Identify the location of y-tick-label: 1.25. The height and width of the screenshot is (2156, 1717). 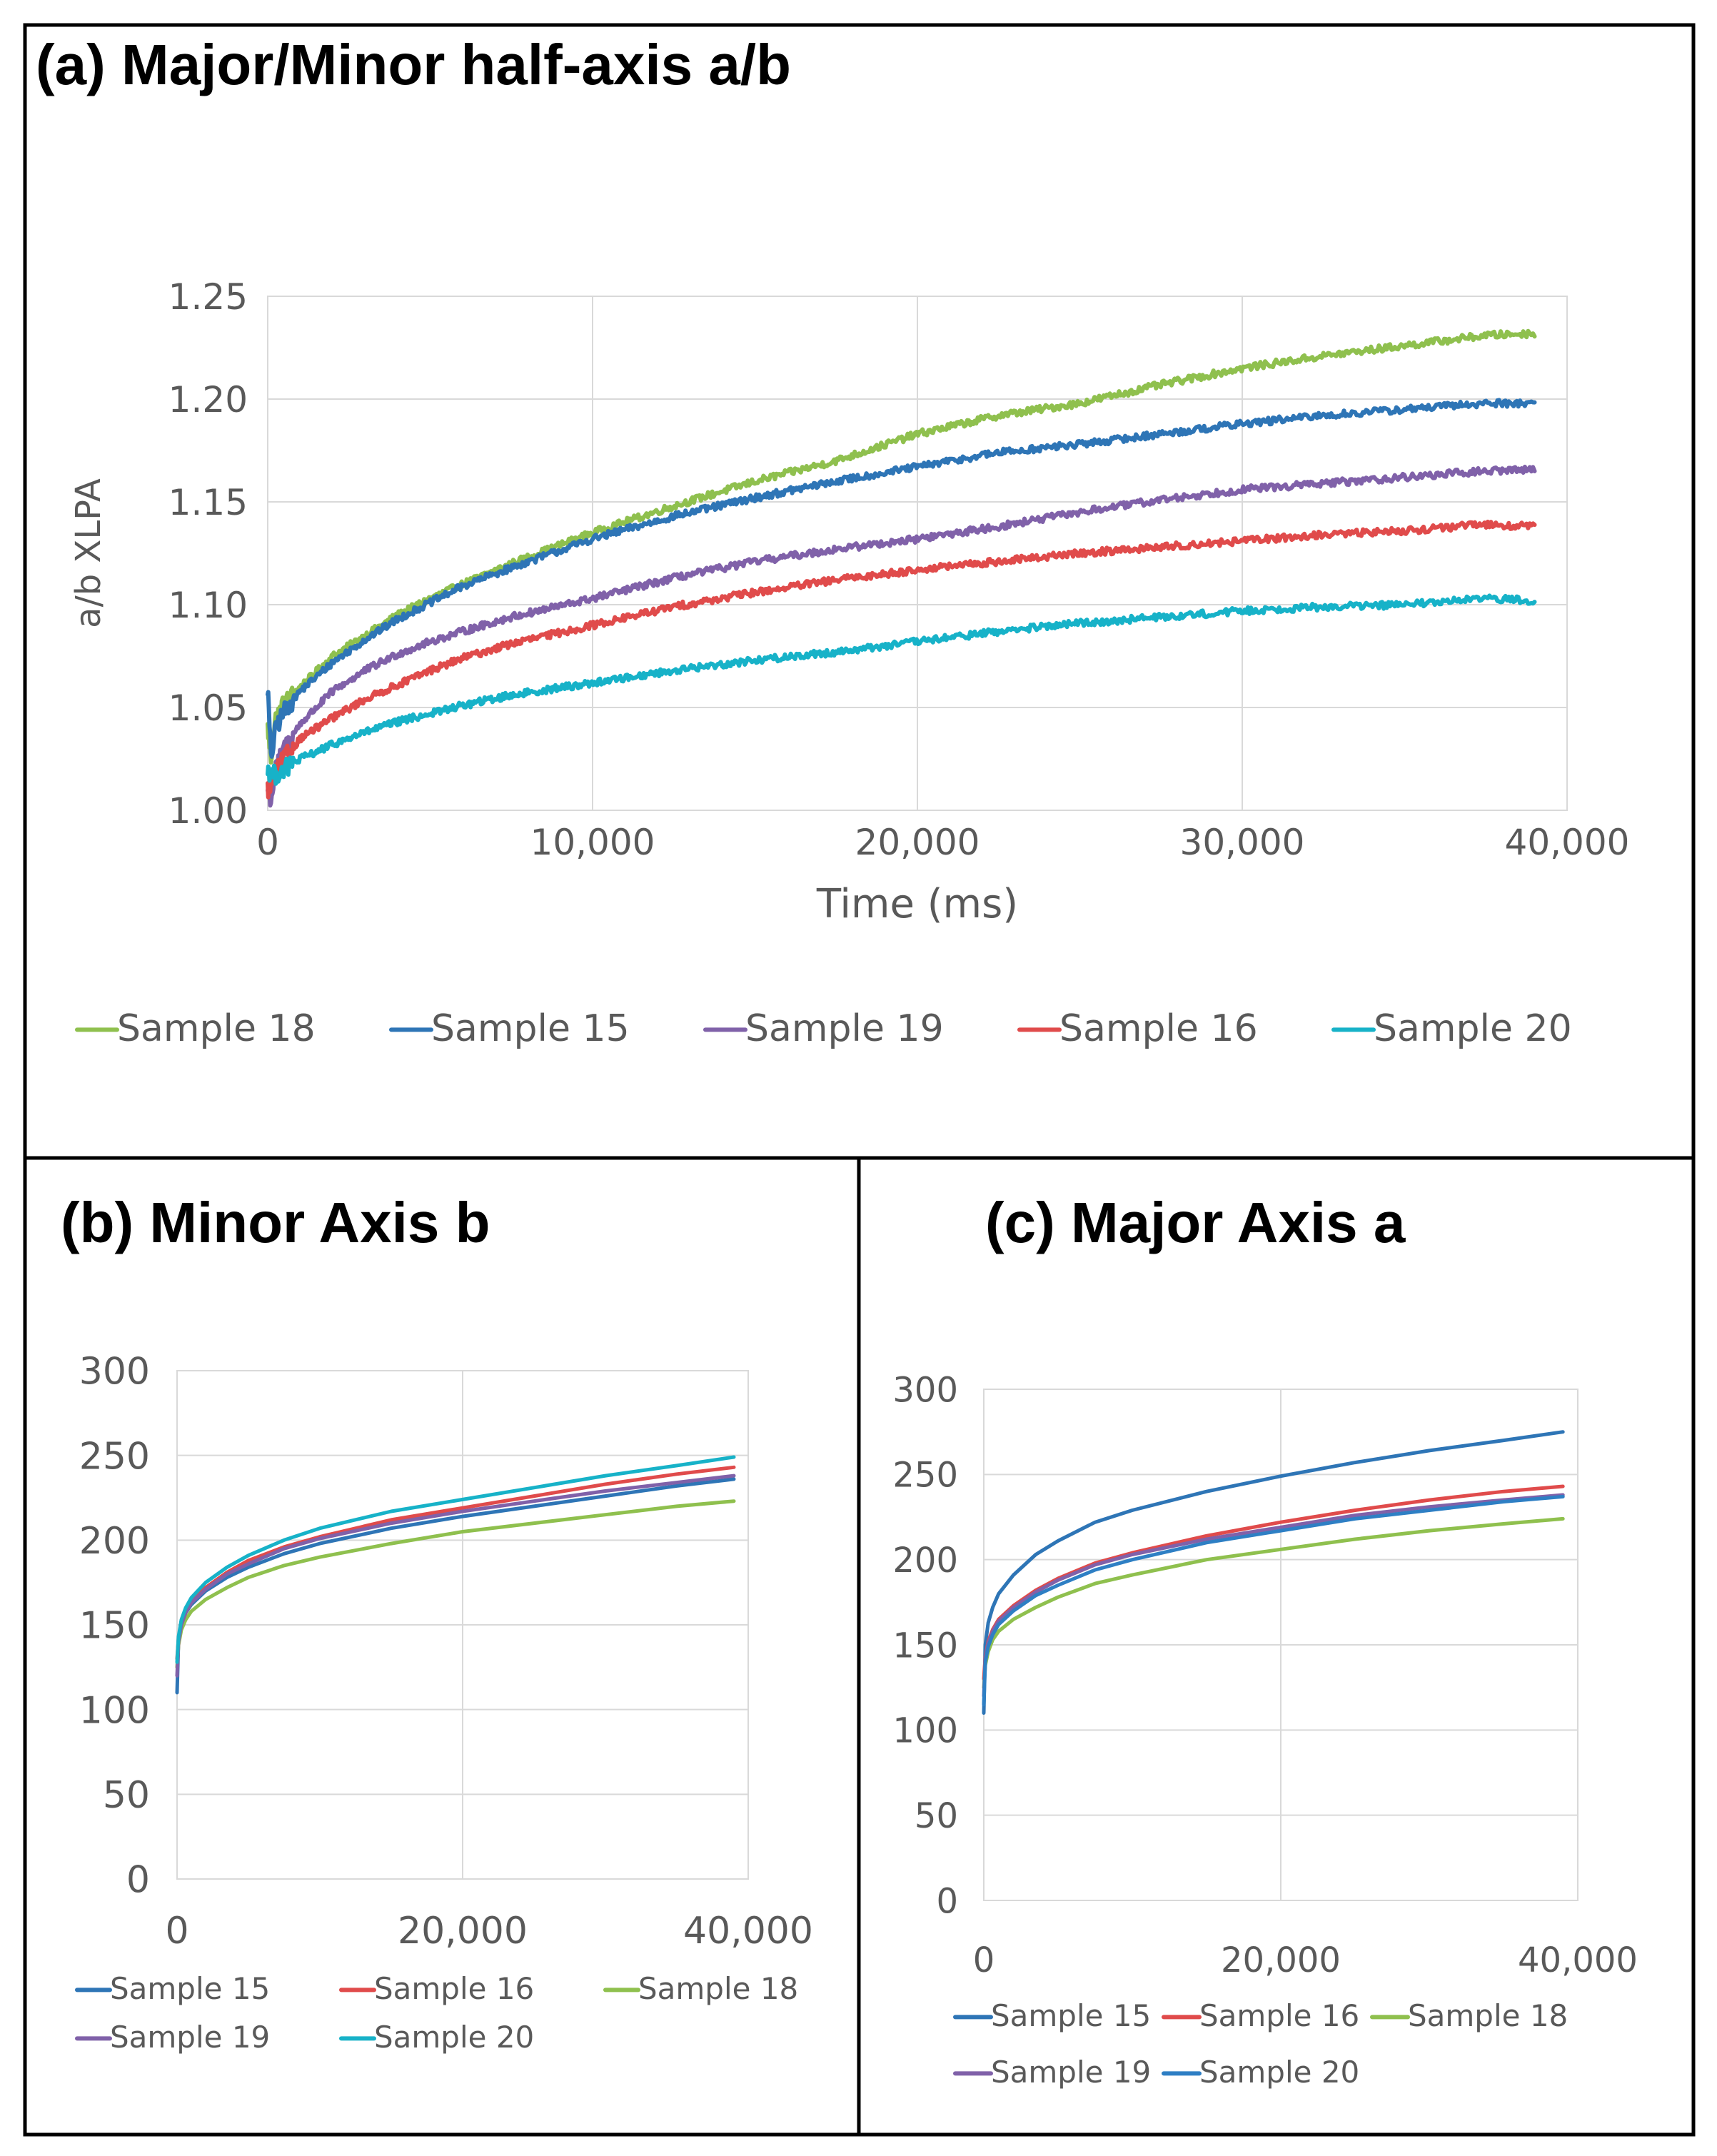
(208, 297).